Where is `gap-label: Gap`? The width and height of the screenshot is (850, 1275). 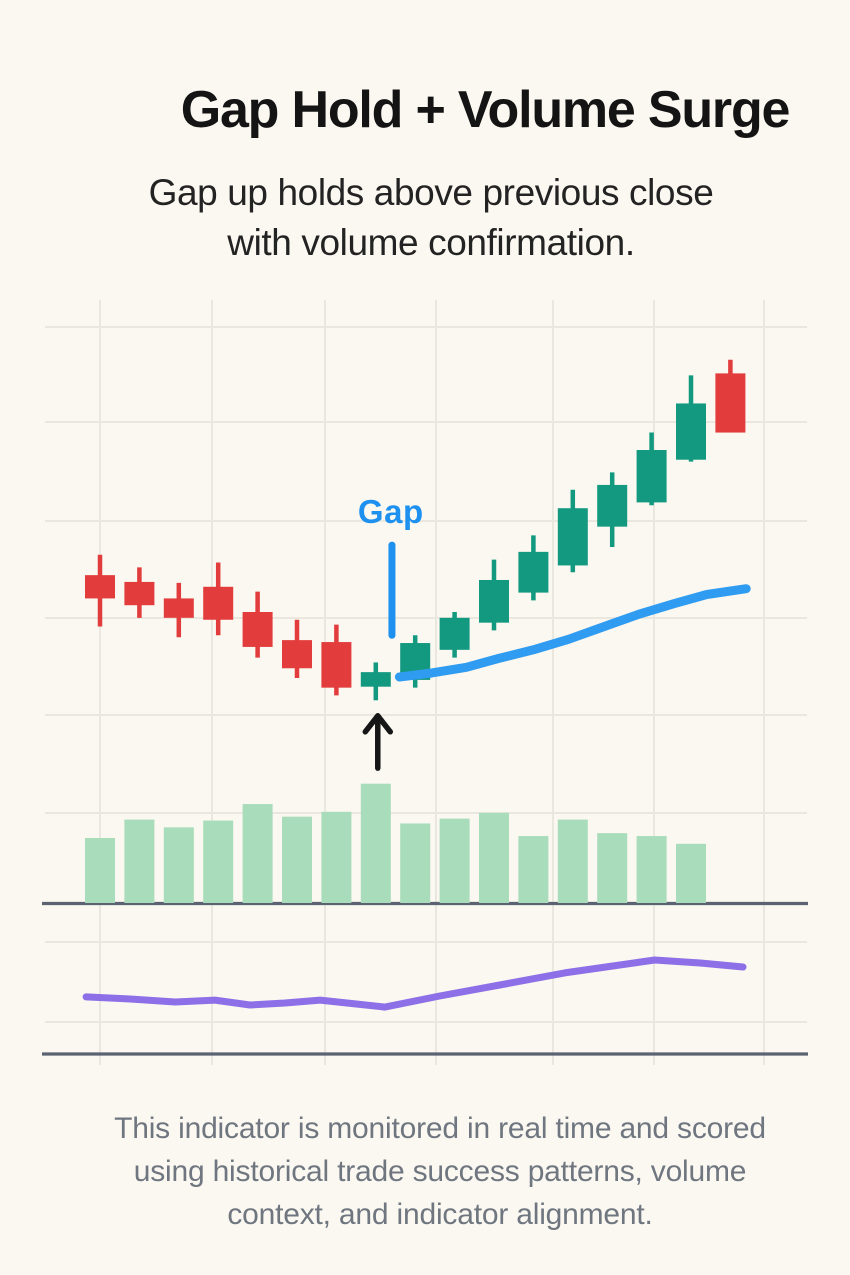
gap-label: Gap is located at coordinates (391, 511).